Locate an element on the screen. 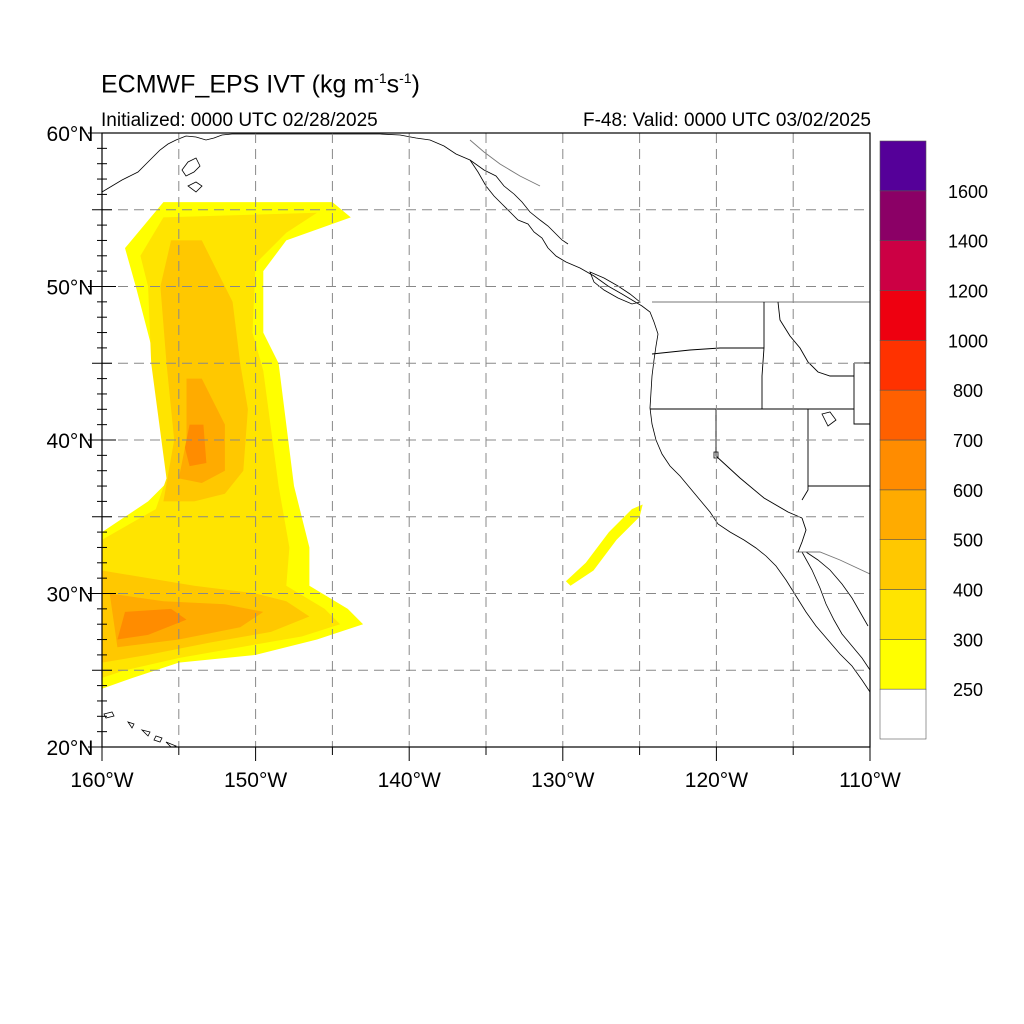  az-ca-border is located at coordinates (802, 535).